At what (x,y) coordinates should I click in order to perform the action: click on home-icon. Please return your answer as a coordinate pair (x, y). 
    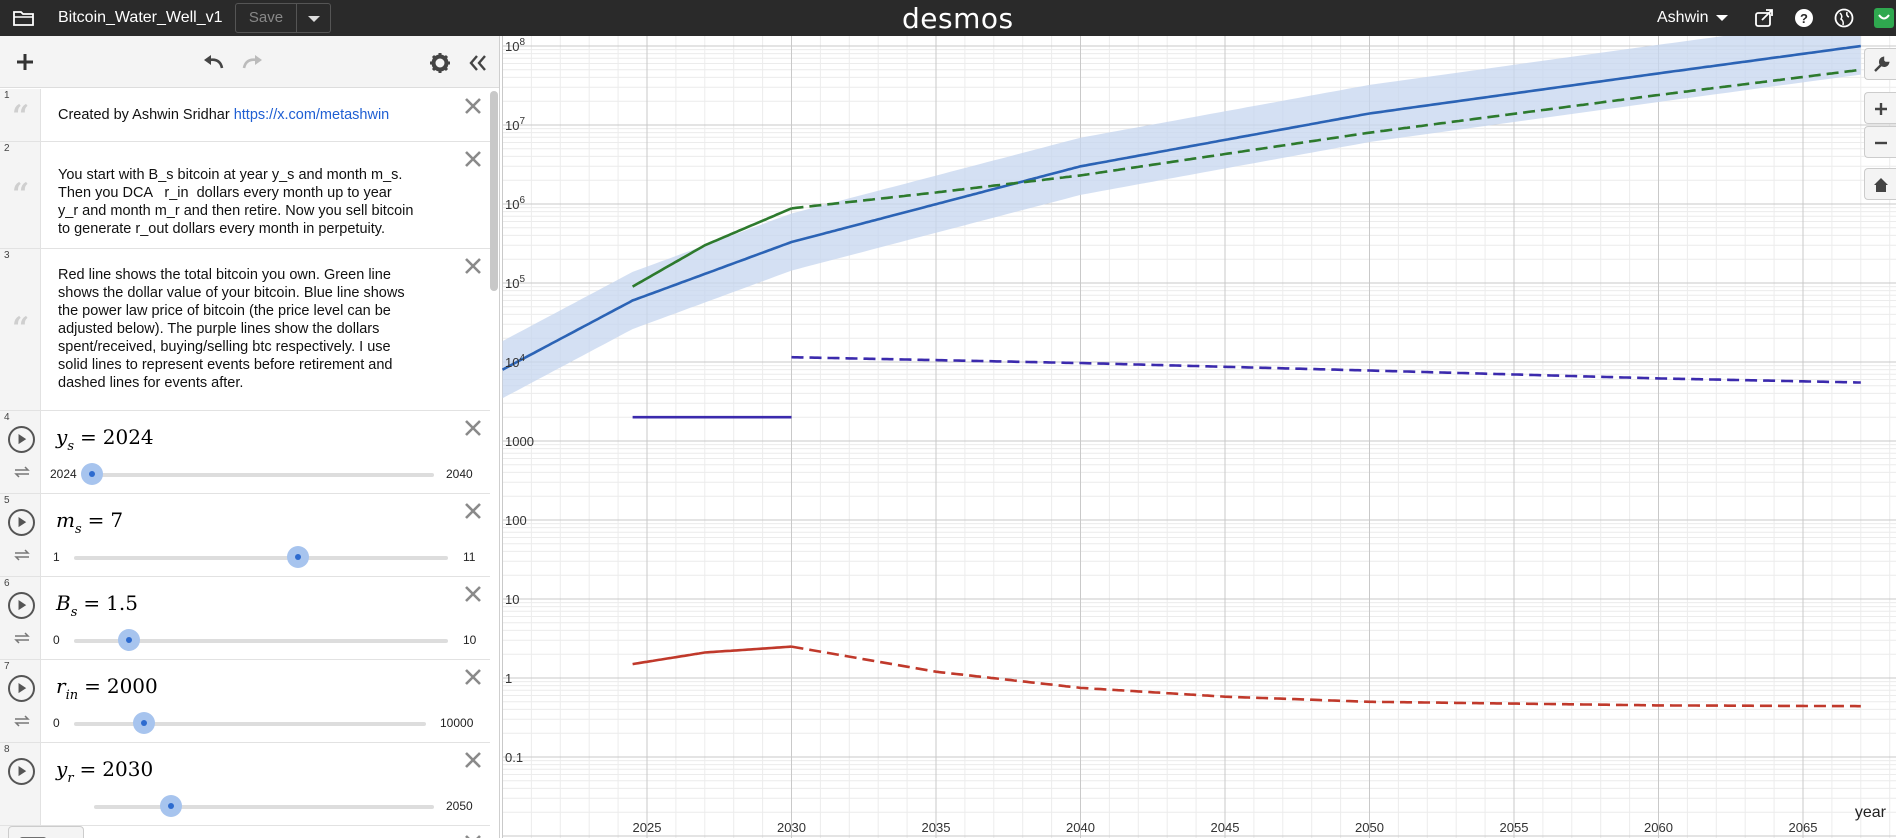
    Looking at the image, I should click on (1881, 185).